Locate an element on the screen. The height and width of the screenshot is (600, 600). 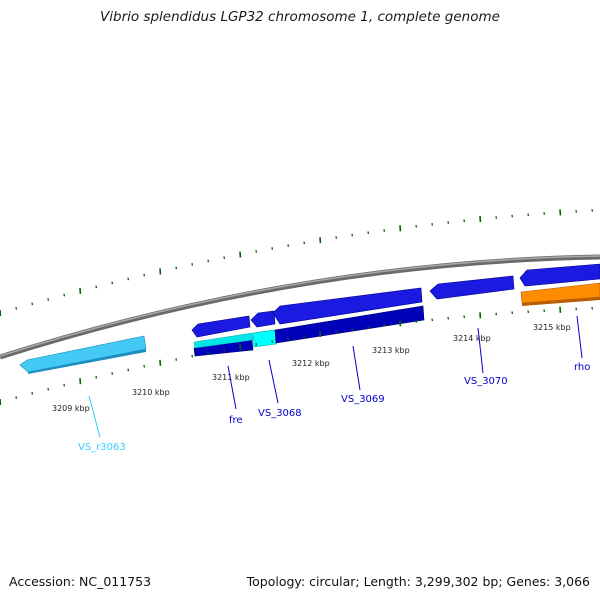
feature-cyan-strip is located at coordinates (223, 340).